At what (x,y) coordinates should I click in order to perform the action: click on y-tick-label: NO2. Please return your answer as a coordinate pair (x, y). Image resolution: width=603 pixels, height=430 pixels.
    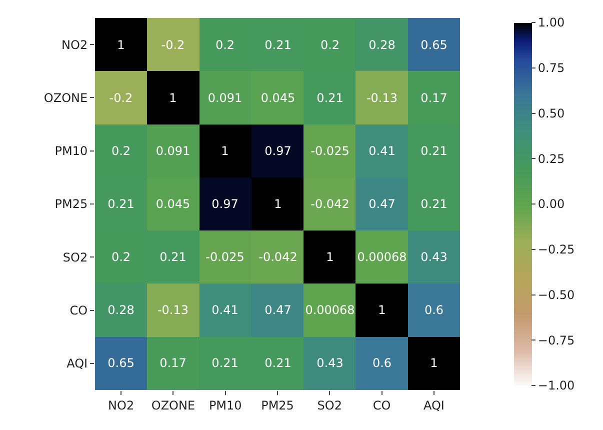
    Looking at the image, I should click on (75, 45).